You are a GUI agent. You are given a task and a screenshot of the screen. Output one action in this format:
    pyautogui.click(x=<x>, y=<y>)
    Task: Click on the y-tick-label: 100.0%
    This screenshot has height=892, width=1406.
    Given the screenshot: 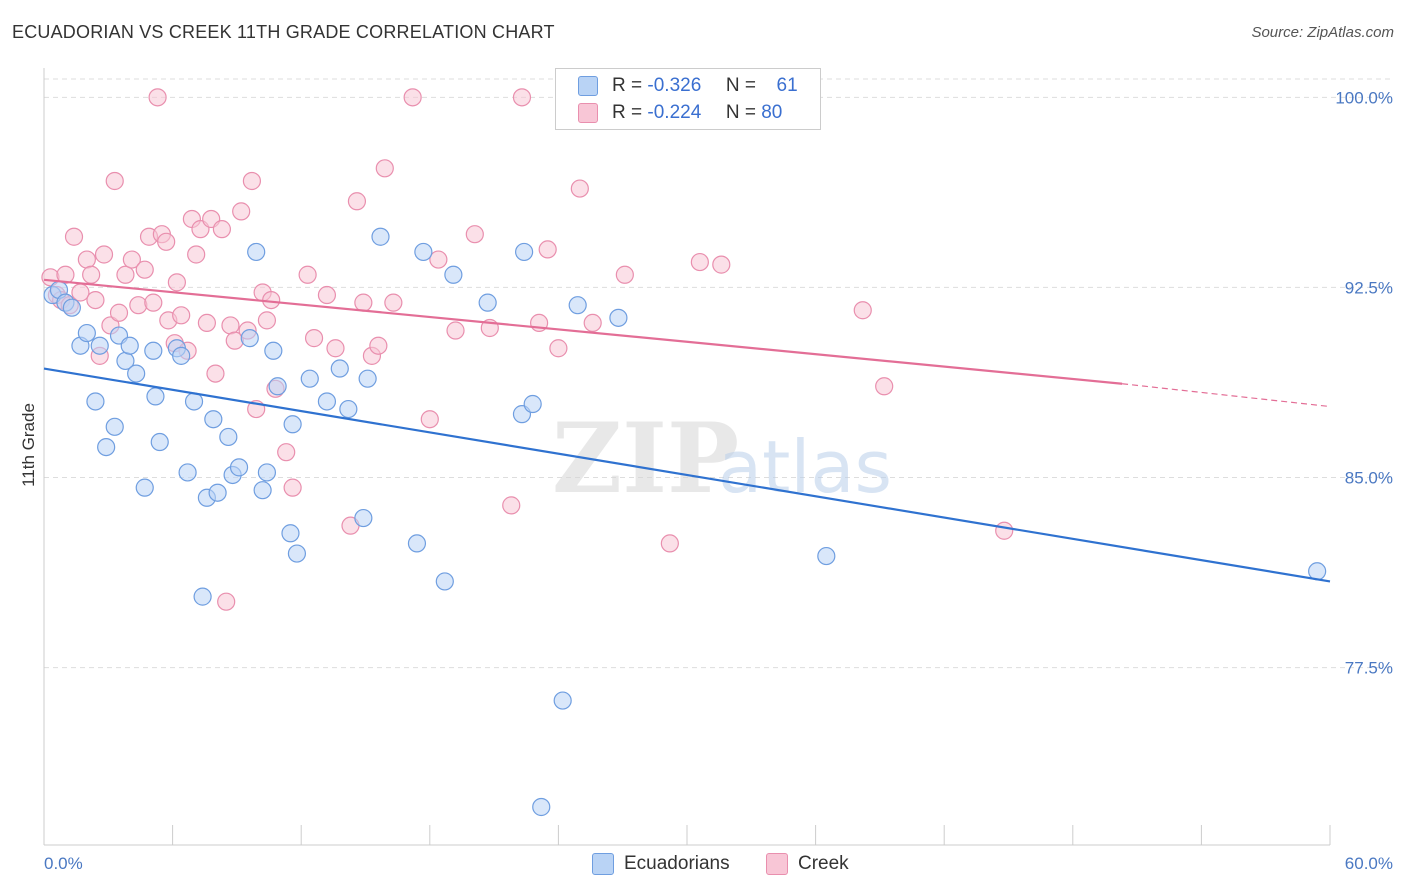 What is the action you would take?
    pyautogui.click(x=1364, y=97)
    